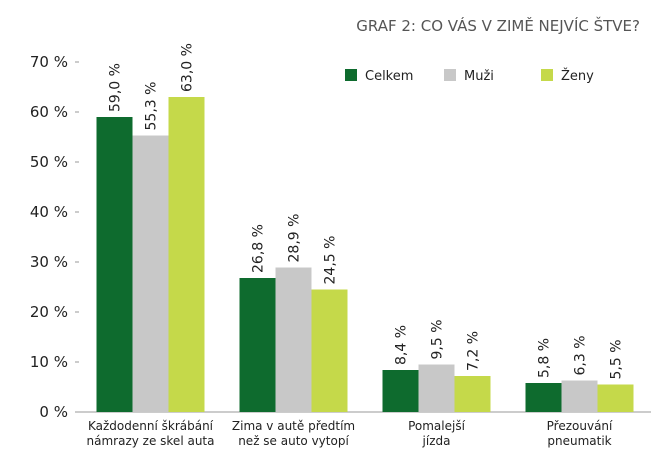 The image size is (660, 470). I want to click on value-label: 9,5 %, so click(438, 339).